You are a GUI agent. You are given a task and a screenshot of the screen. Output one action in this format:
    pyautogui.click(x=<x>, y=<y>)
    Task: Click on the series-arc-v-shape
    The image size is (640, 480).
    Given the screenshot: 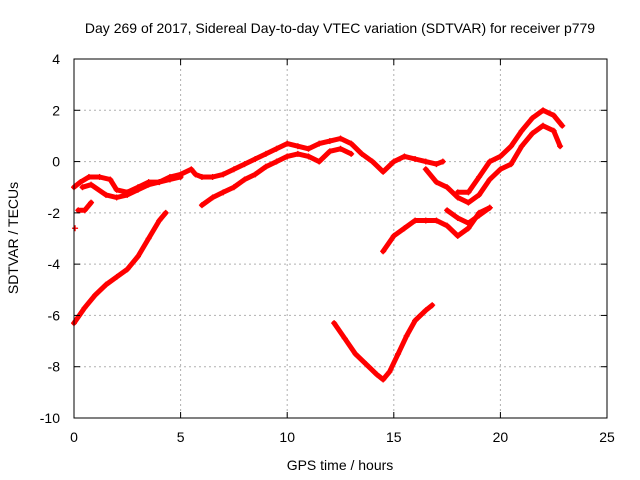 What is the action you would take?
    pyautogui.click(x=383, y=342)
    